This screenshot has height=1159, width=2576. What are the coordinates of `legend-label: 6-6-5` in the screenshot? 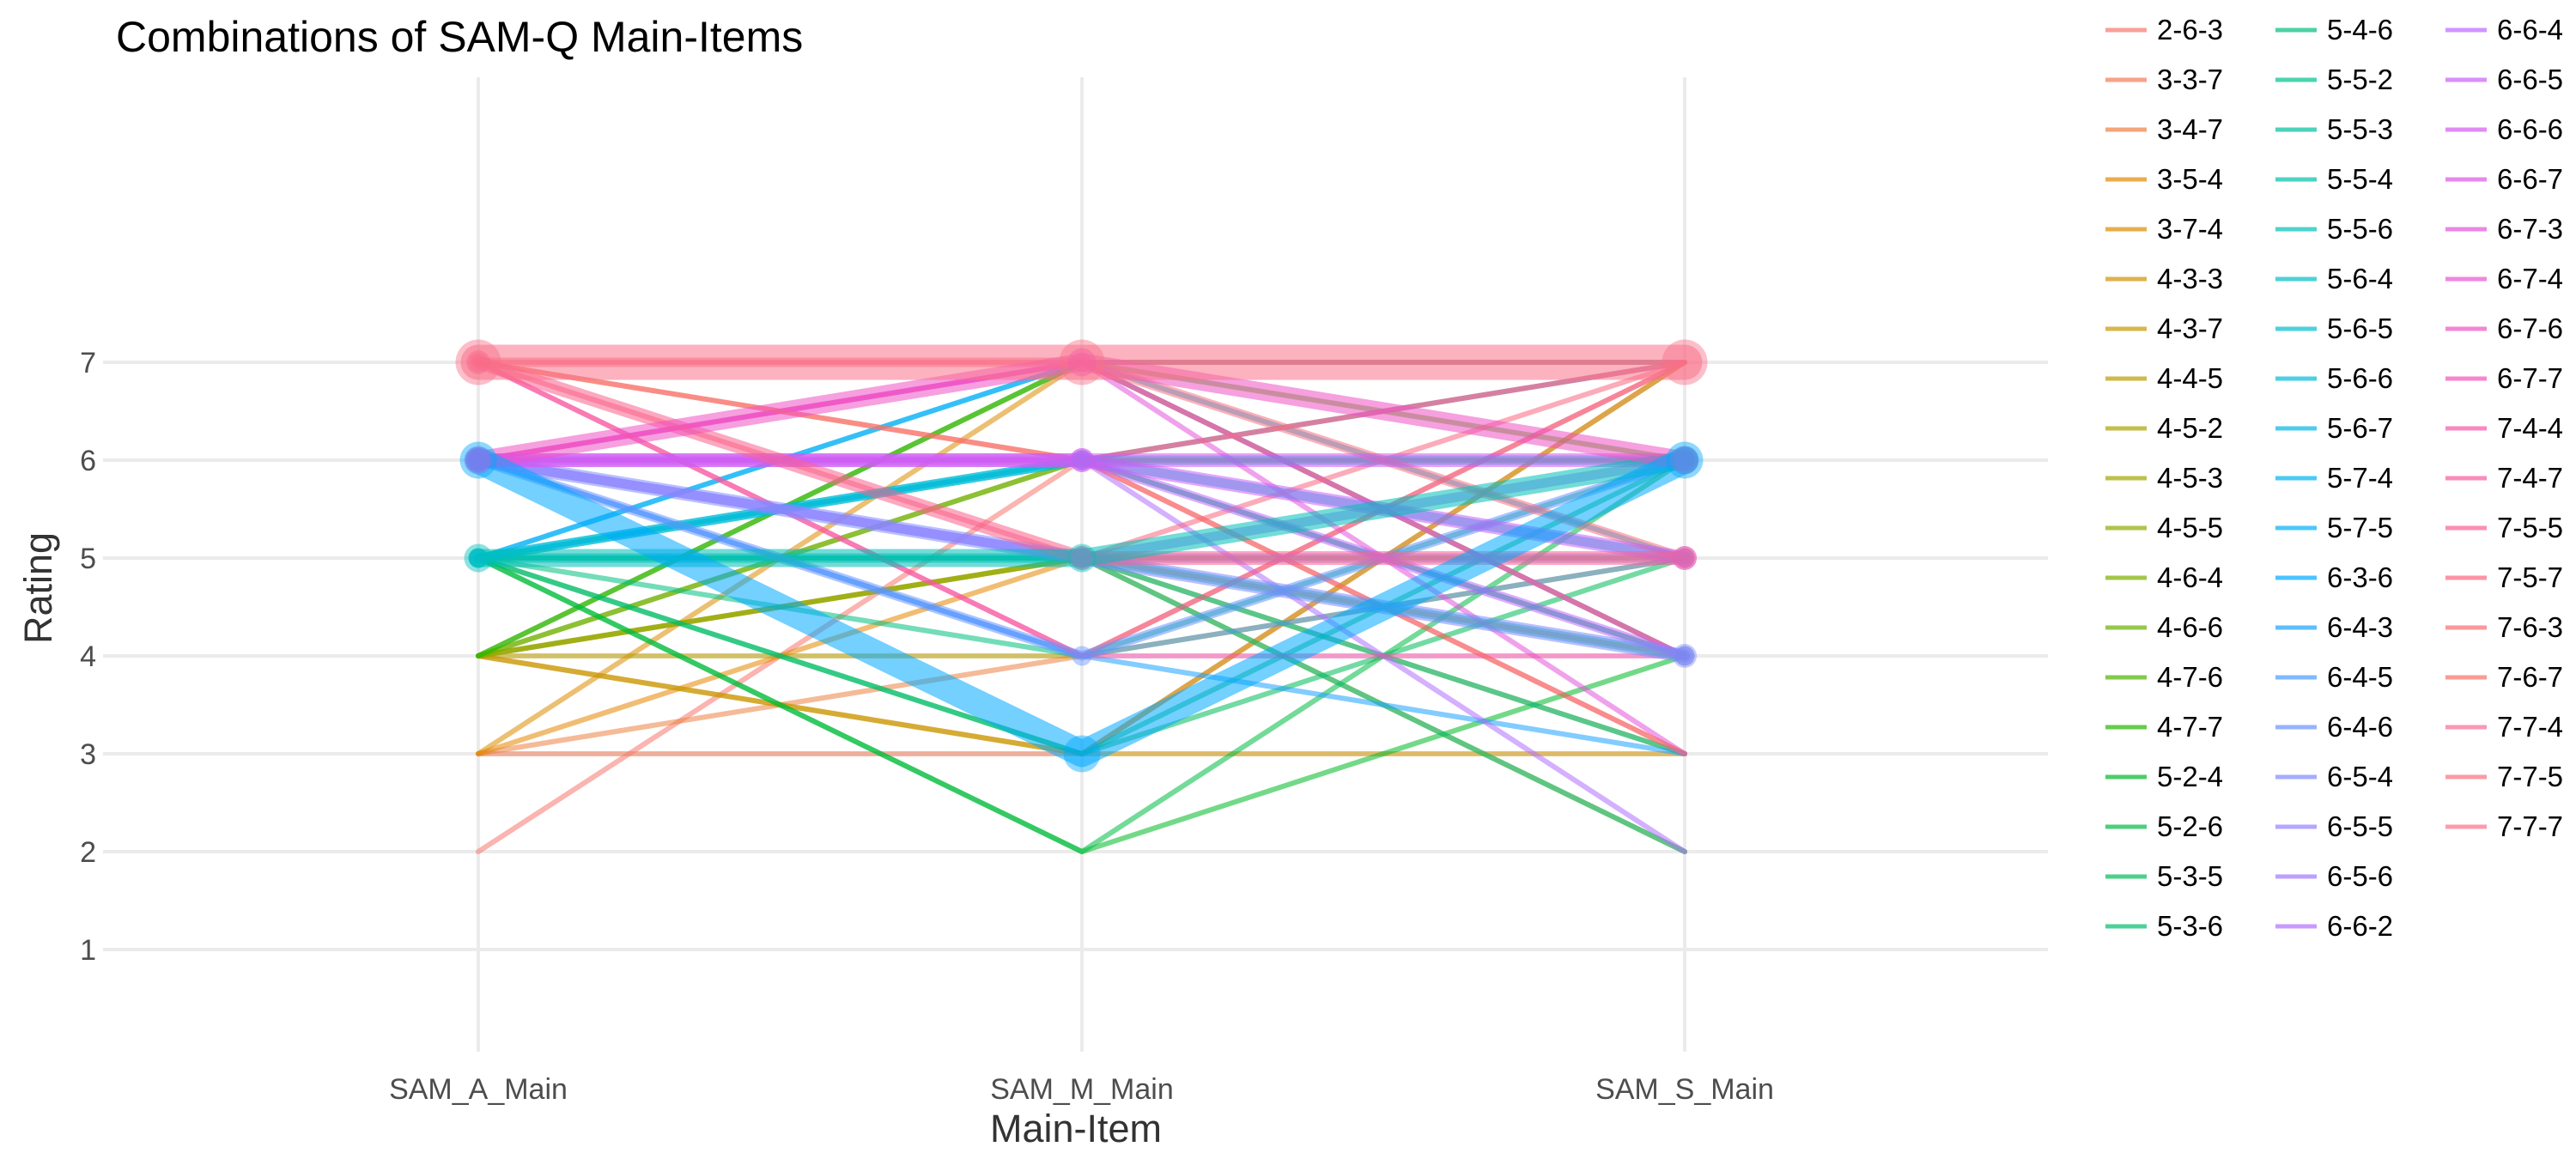 It's located at (2530, 79).